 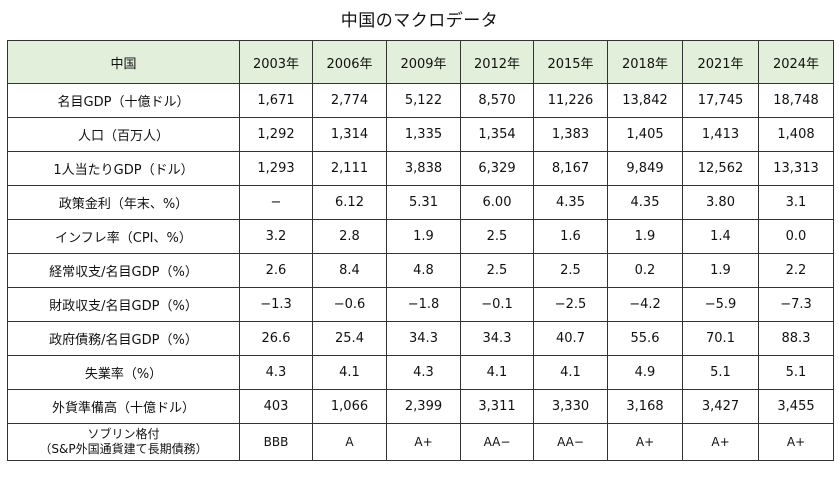 I want to click on value-cell: −7.3, so click(x=796, y=304).